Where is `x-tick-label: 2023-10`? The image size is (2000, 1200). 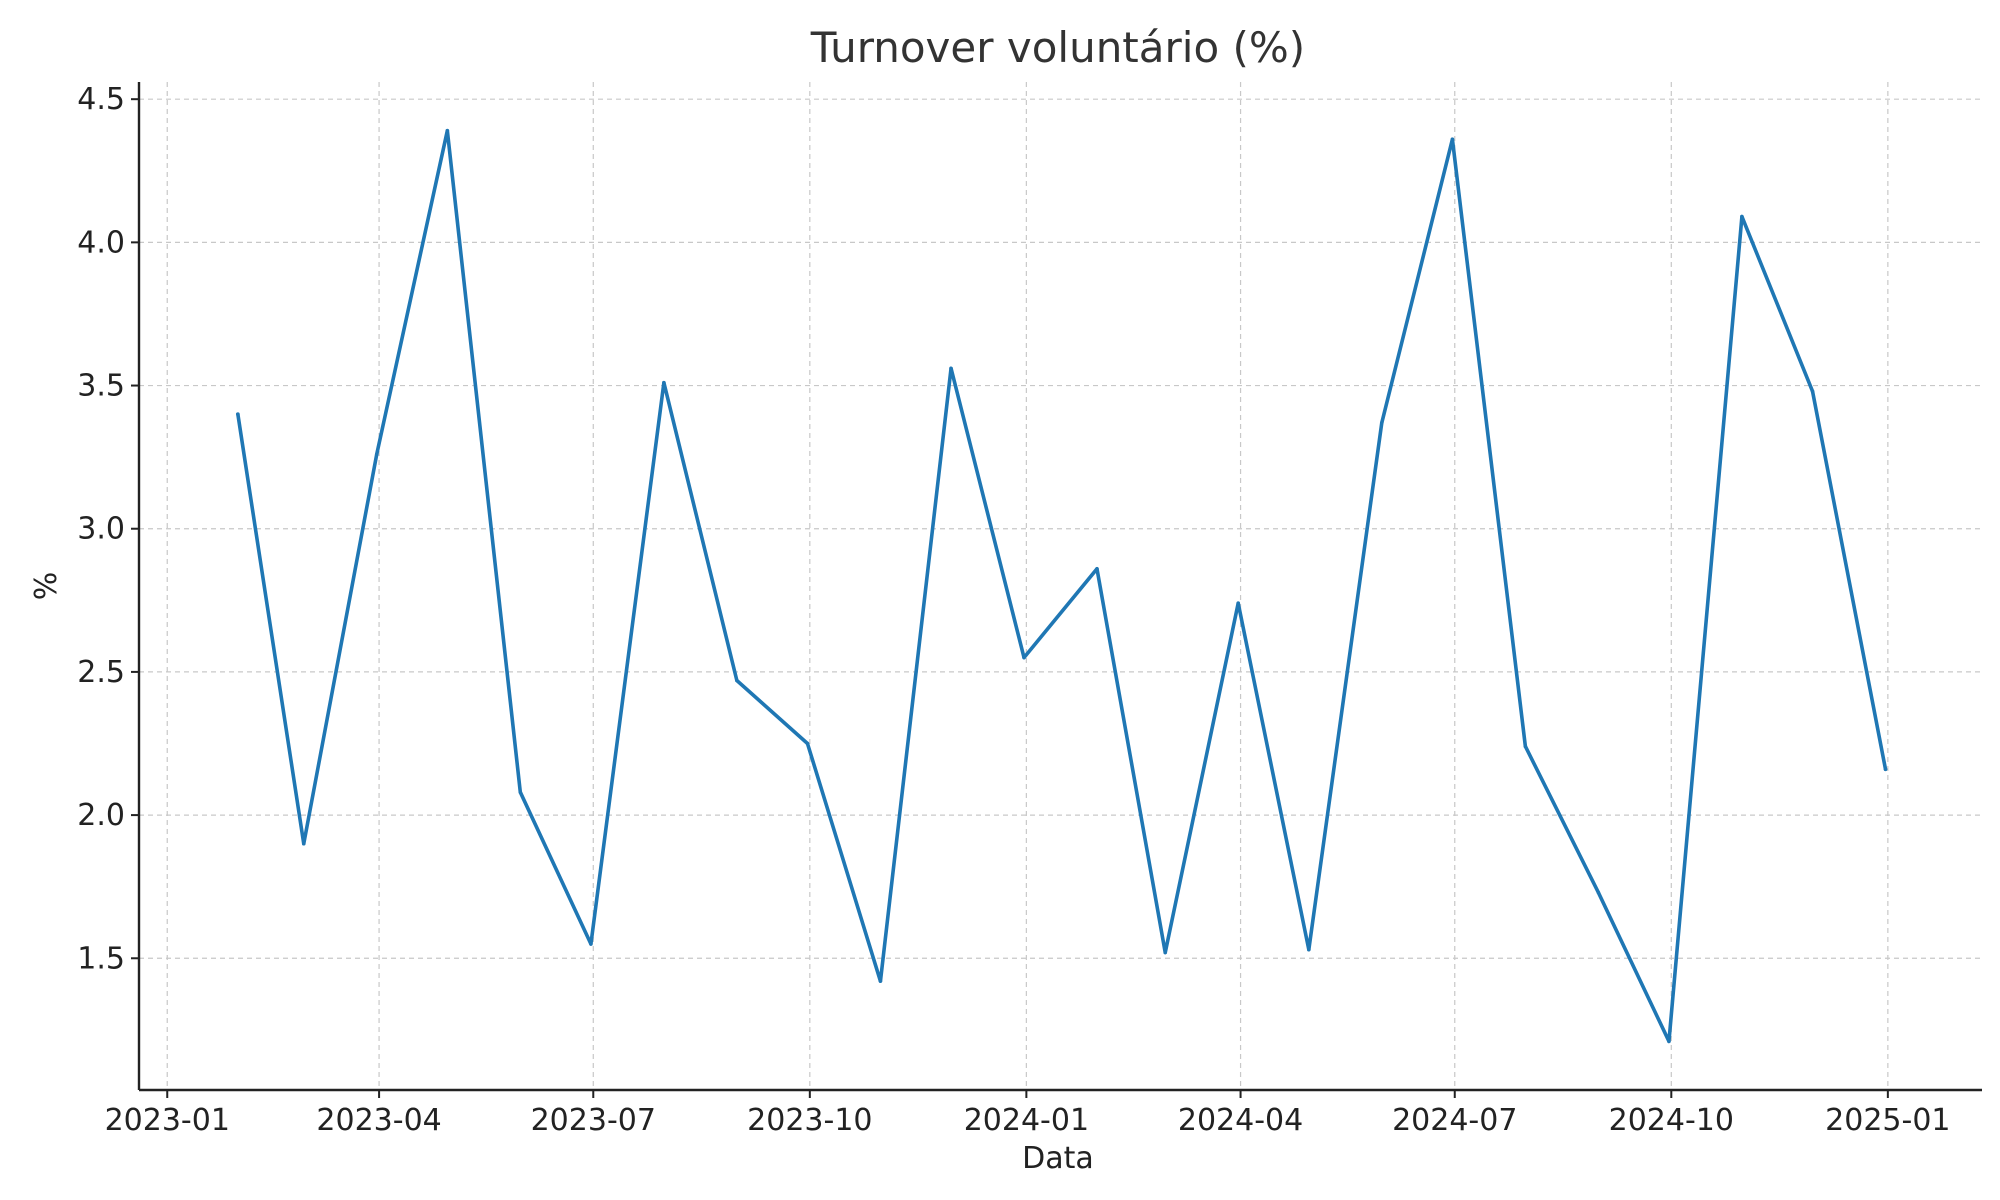 x-tick-label: 2023-10 is located at coordinates (809, 1120).